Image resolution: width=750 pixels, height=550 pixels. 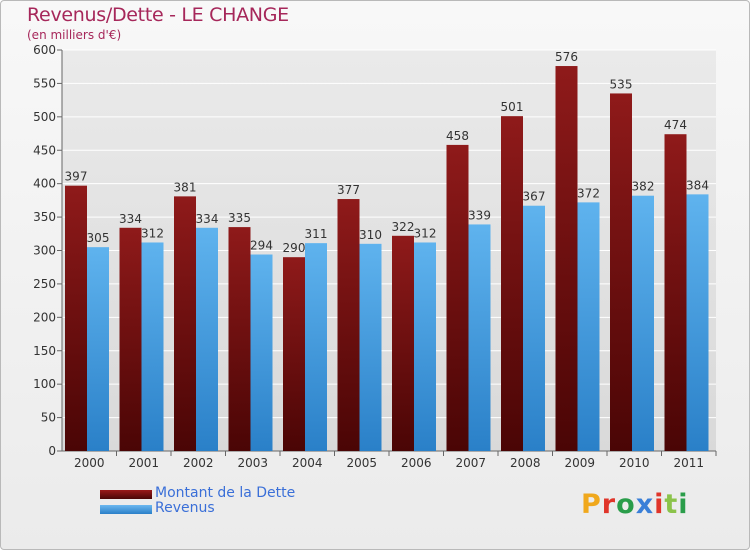 I want to click on y-tick-label: 450, so click(x=44, y=150).